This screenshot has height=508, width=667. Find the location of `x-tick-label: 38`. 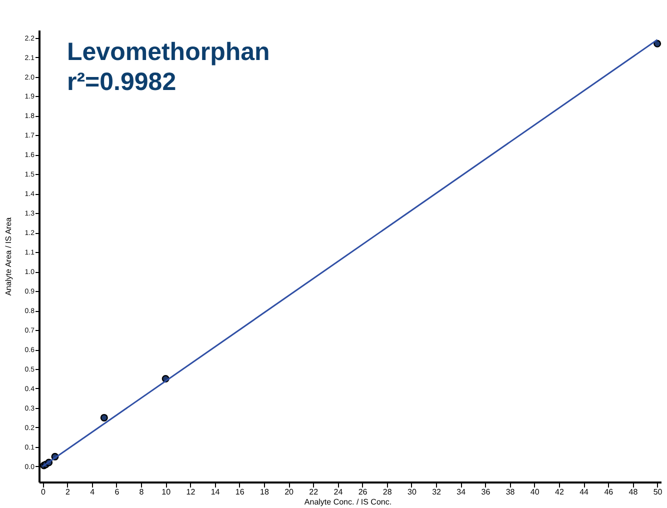

x-tick-label: 38 is located at coordinates (511, 492).